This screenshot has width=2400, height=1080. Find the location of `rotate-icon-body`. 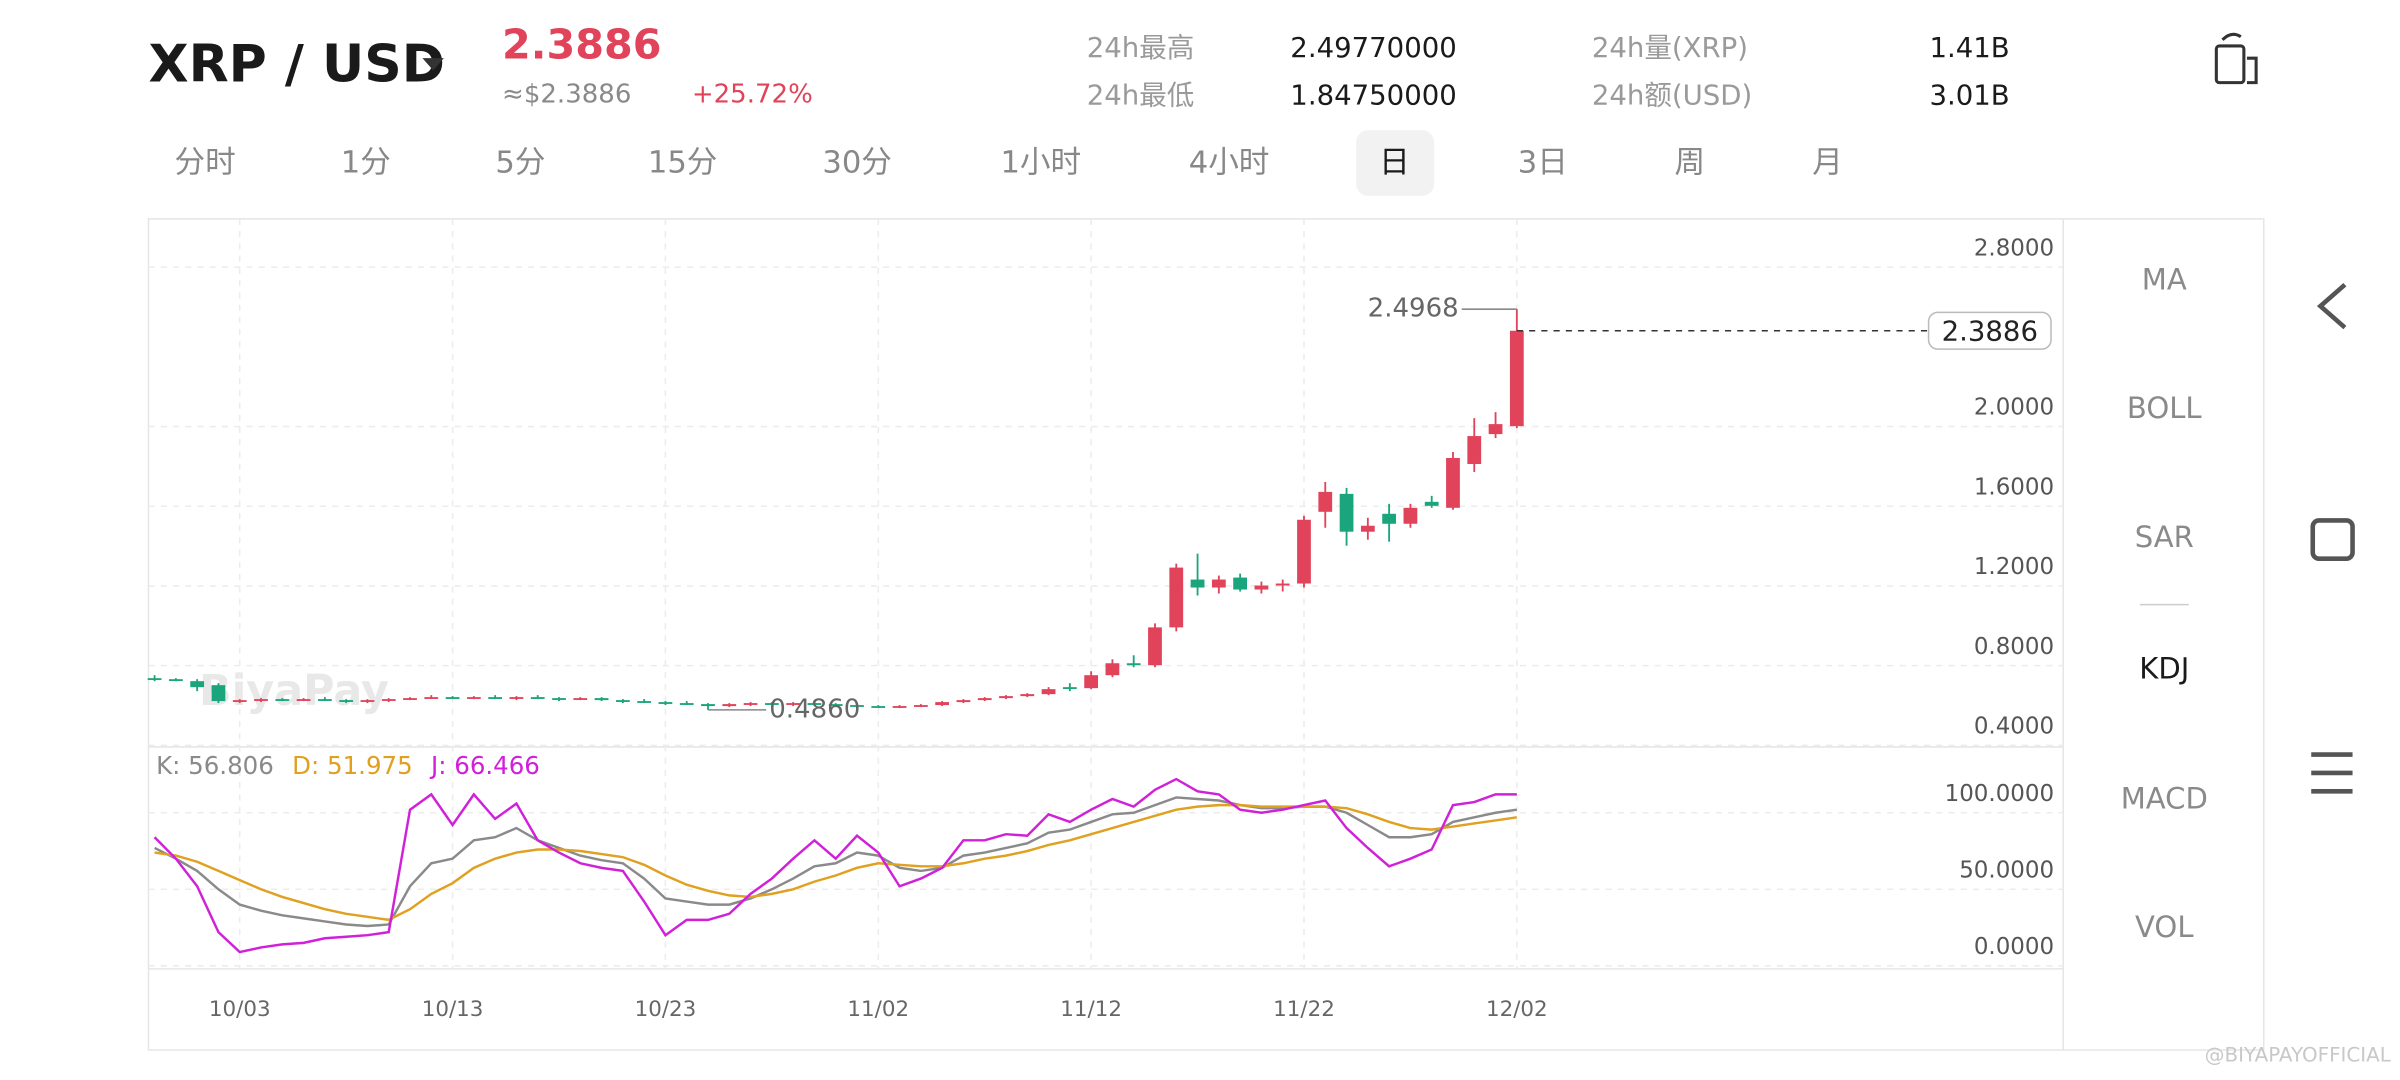

rotate-icon-body is located at coordinates (2230, 64).